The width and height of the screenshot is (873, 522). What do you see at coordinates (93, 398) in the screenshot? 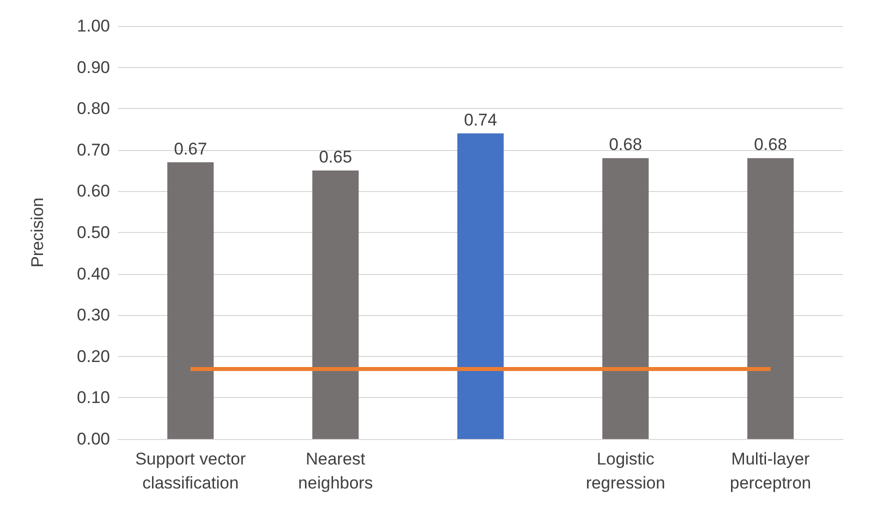
I see `y-tick-label: 0.10` at bounding box center [93, 398].